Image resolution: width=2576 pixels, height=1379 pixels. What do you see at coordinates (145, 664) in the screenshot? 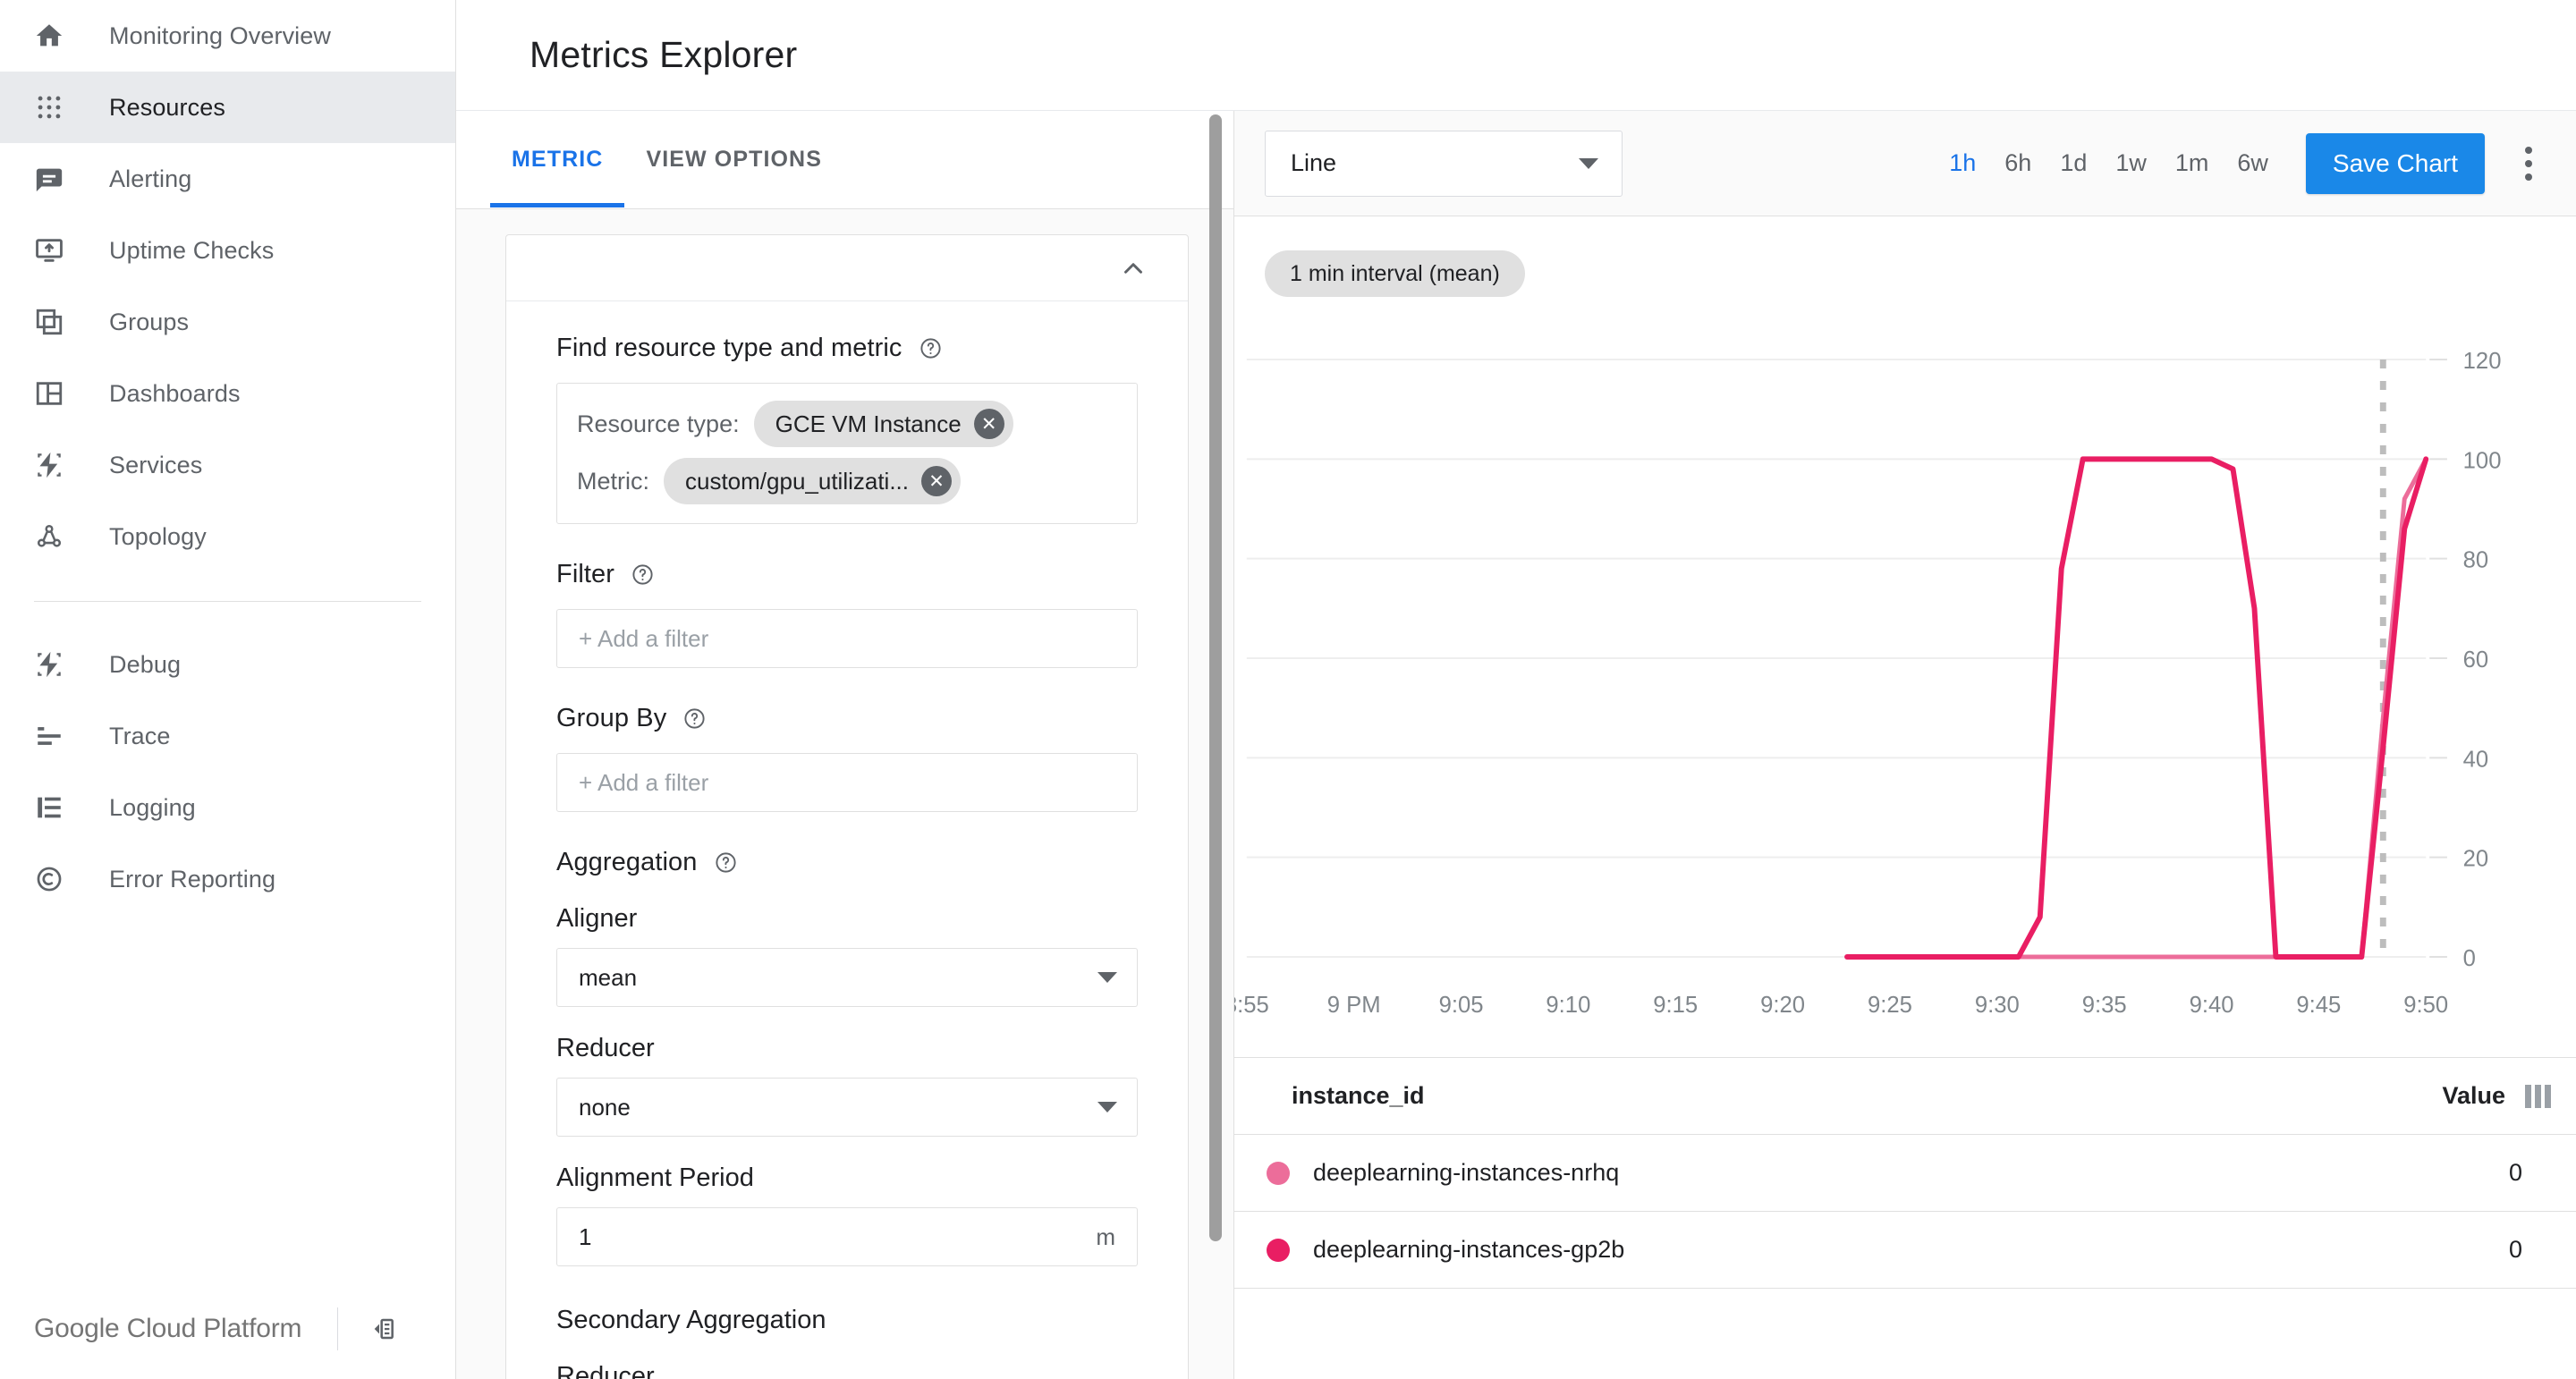
I see `sidebar-item-label: Debug` at bounding box center [145, 664].